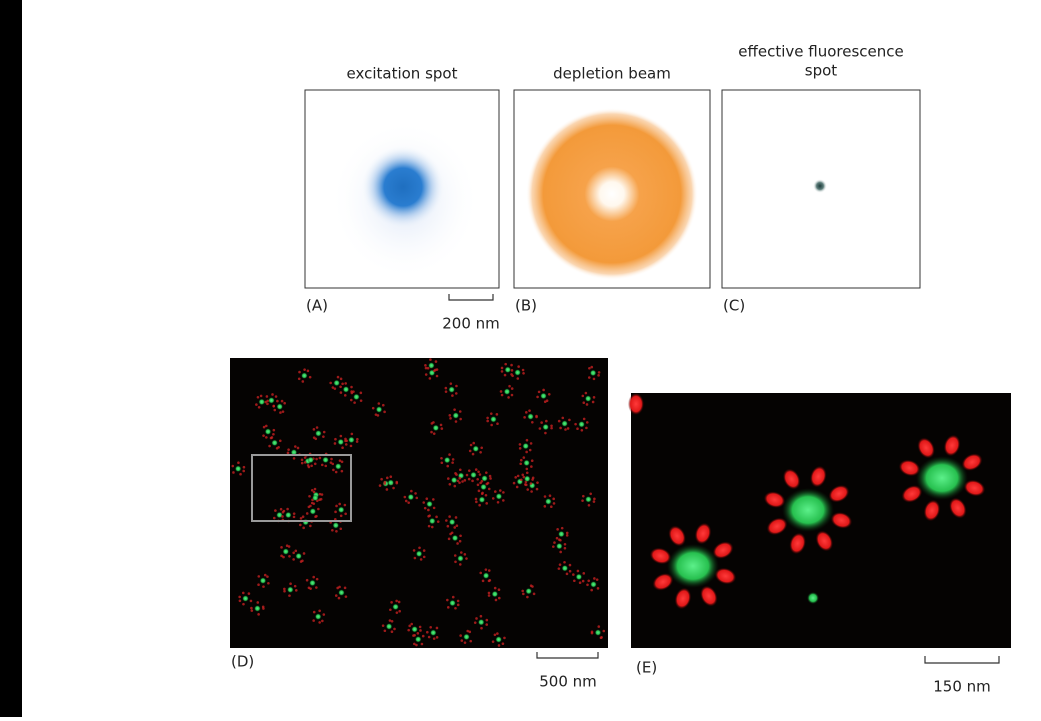  What do you see at coordinates (403, 187) in the screenshot?
I see `excitation-spot` at bounding box center [403, 187].